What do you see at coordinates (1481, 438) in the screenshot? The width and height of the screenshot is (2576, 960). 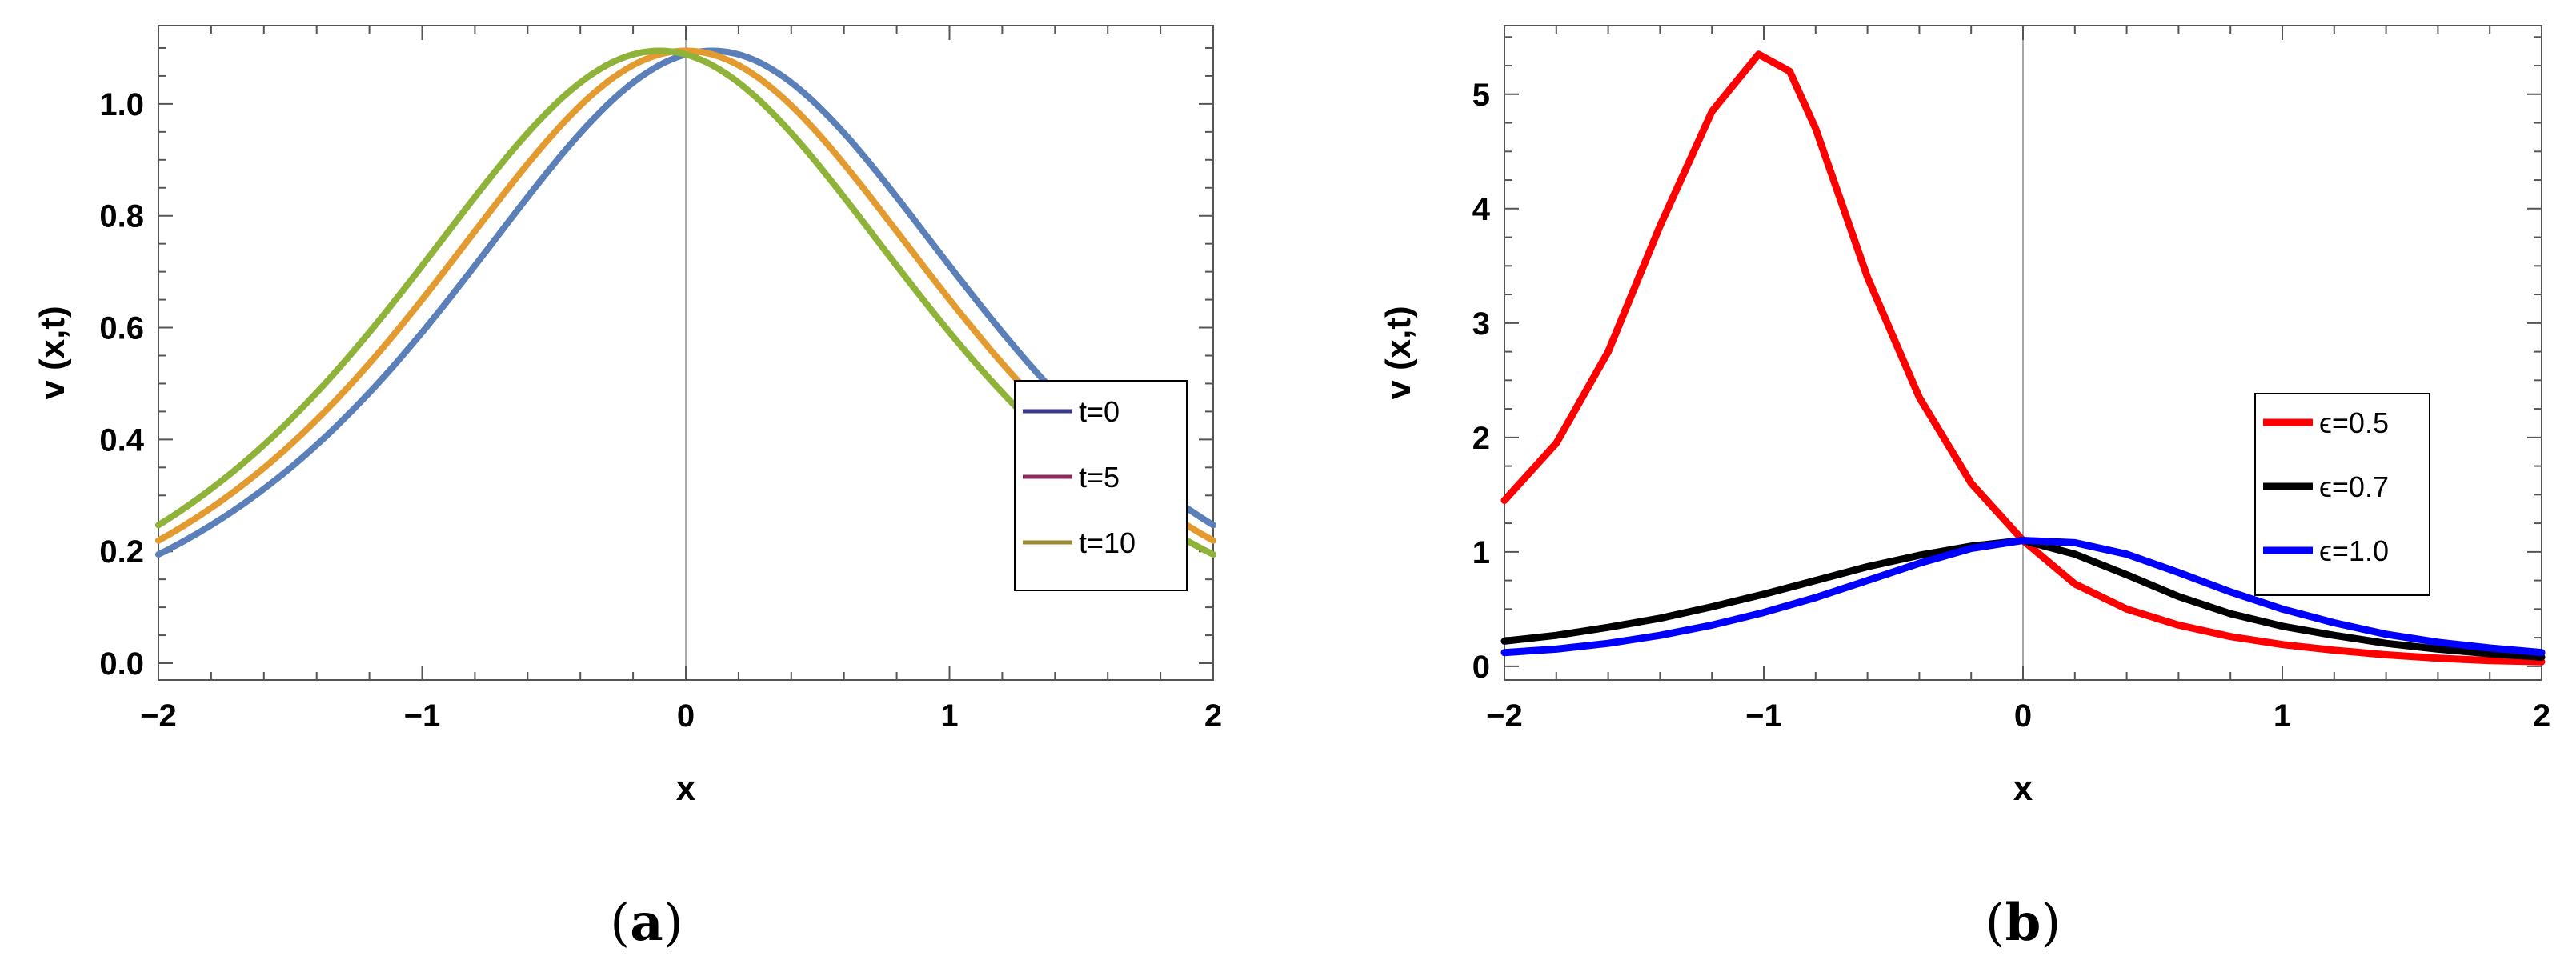 I see `y-tick-label: 2` at bounding box center [1481, 438].